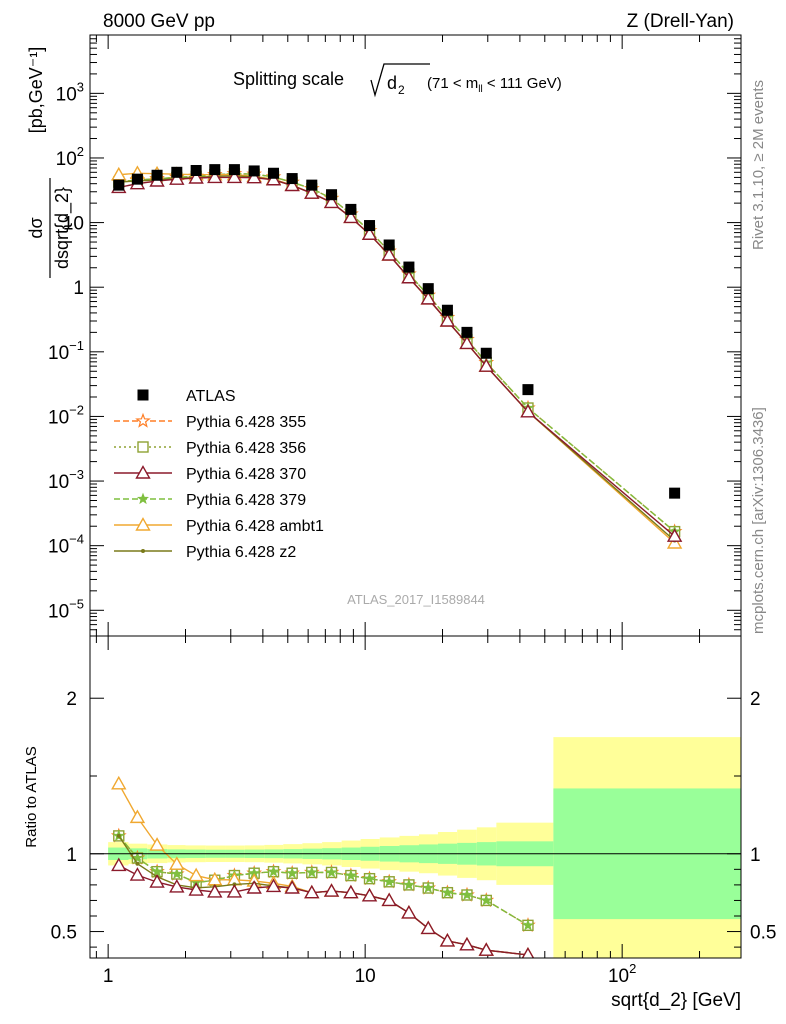 The height and width of the screenshot is (1024, 786). What do you see at coordinates (76, 345) in the screenshot?
I see `y-tick-exponent: −1` at bounding box center [76, 345].